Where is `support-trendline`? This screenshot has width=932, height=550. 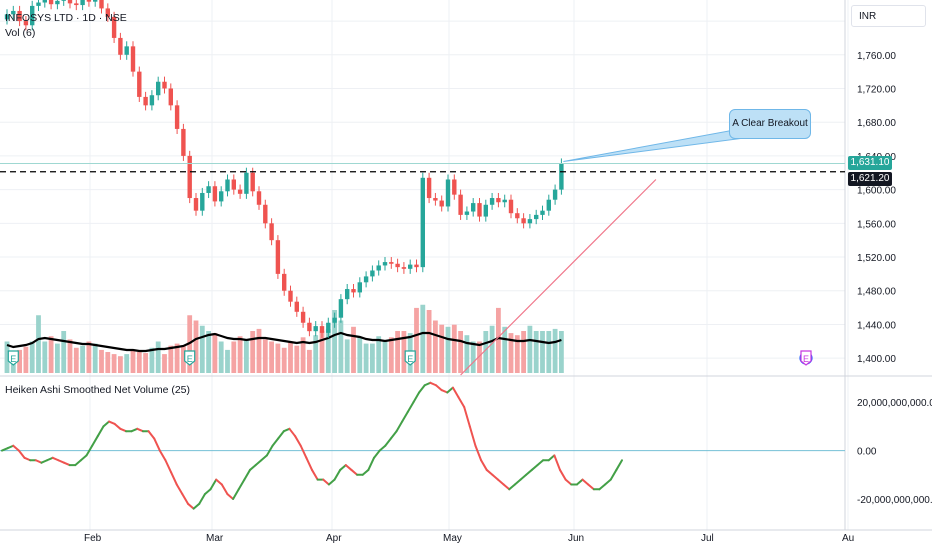 support-trendline is located at coordinates (558, 277).